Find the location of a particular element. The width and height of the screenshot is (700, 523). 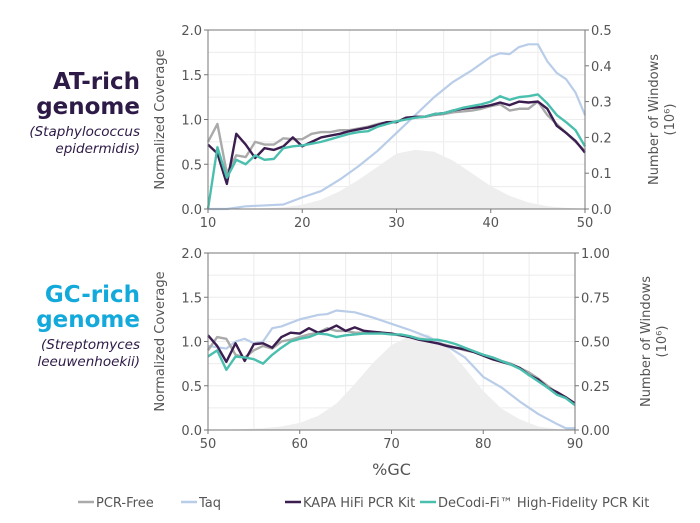

at-organism-1: (Staphylococcus is located at coordinates (84, 132).